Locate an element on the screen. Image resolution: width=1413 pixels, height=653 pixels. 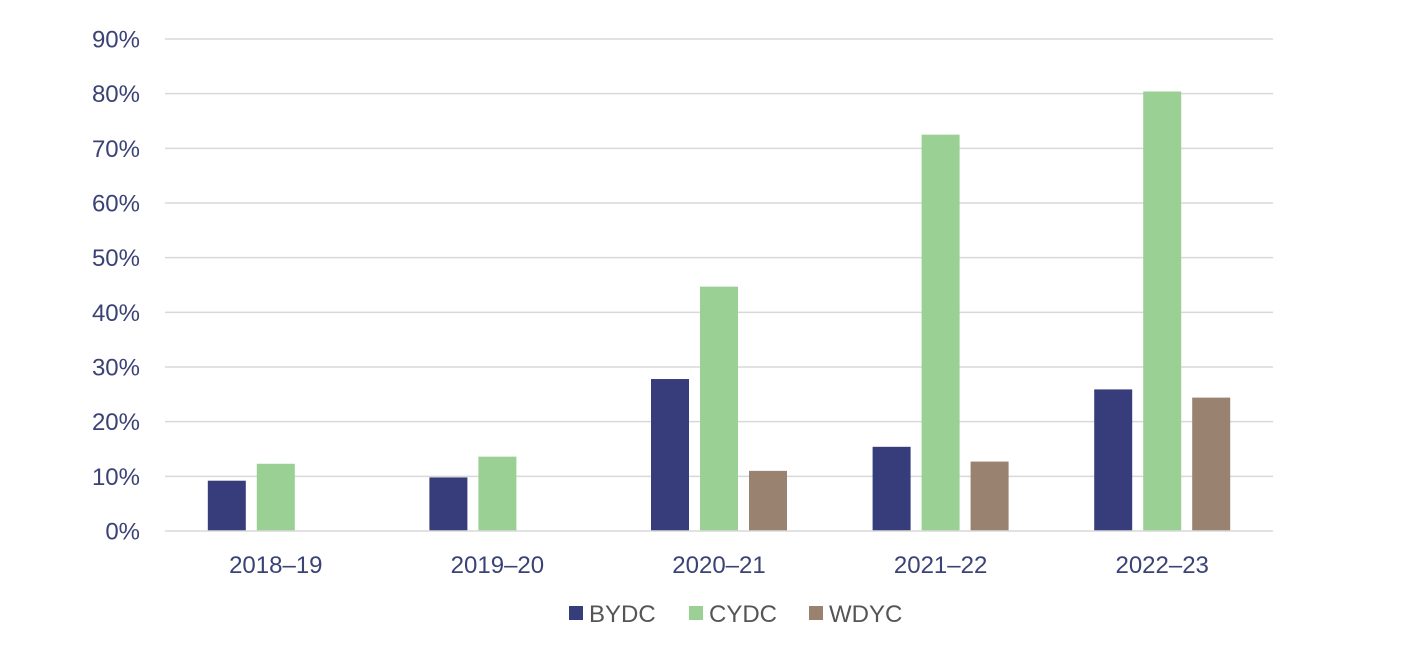
x-tick-label: 2020–21 is located at coordinates (718, 565).